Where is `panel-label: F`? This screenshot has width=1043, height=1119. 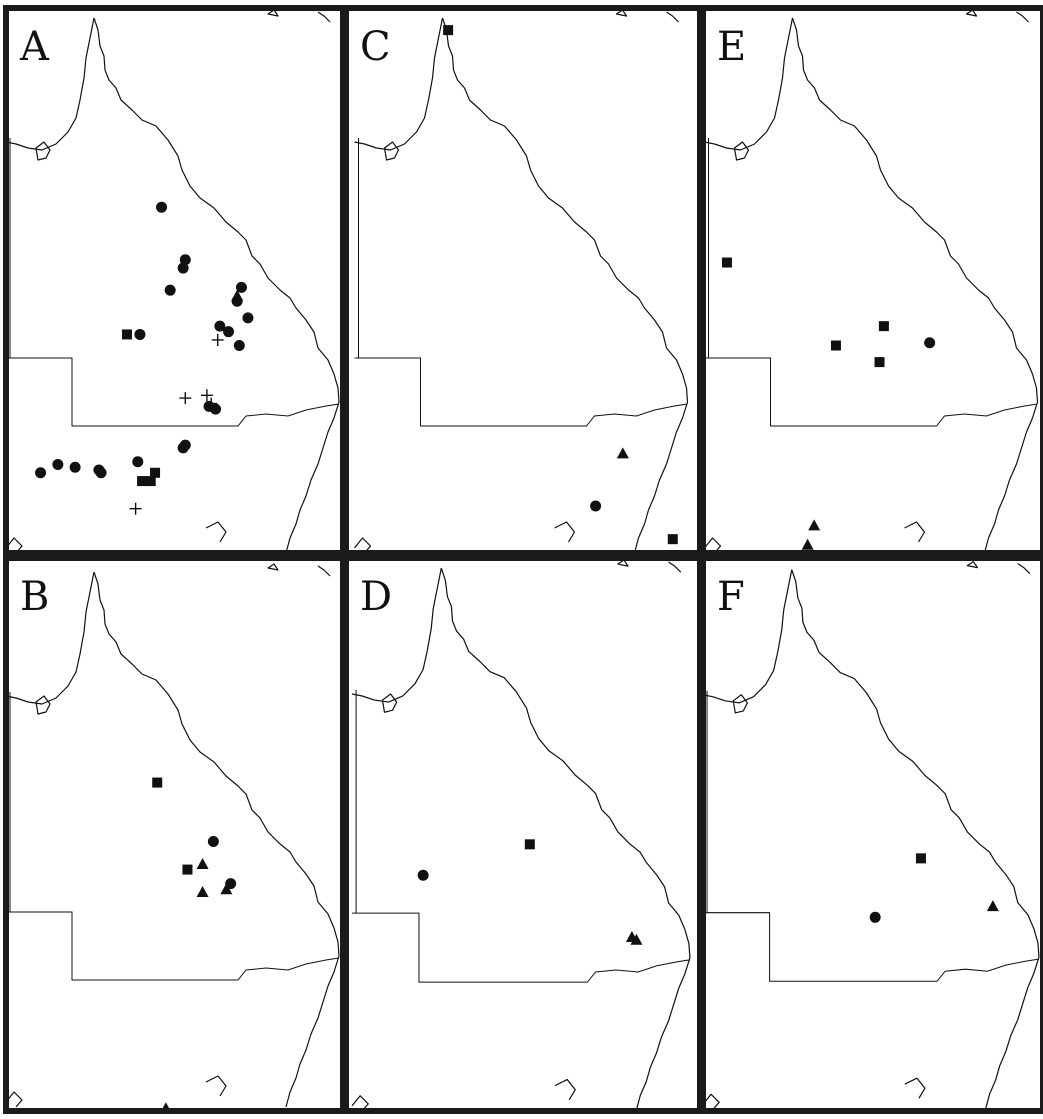 panel-label: F is located at coordinates (731, 597).